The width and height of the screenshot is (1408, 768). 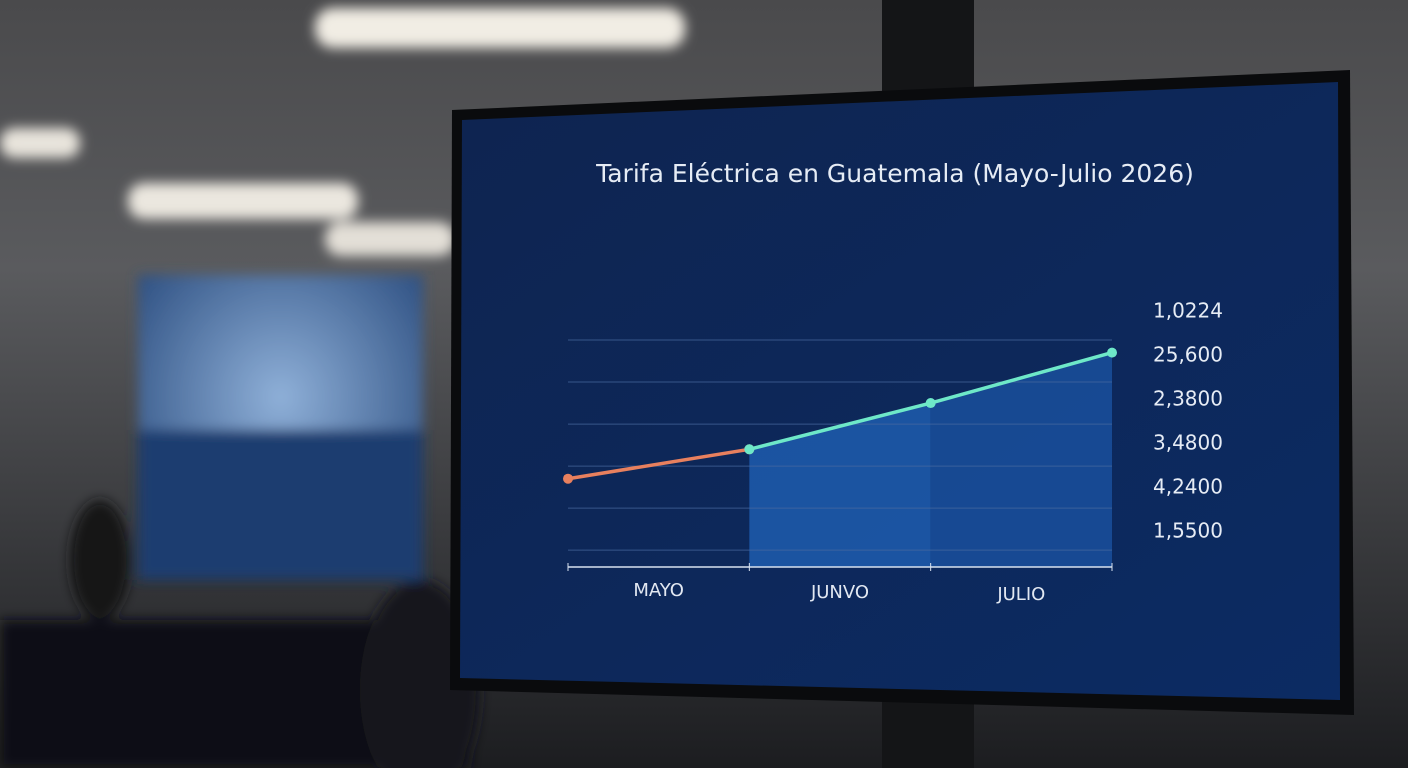 I want to click on x-tick-label: JUNVO, so click(x=839, y=592).